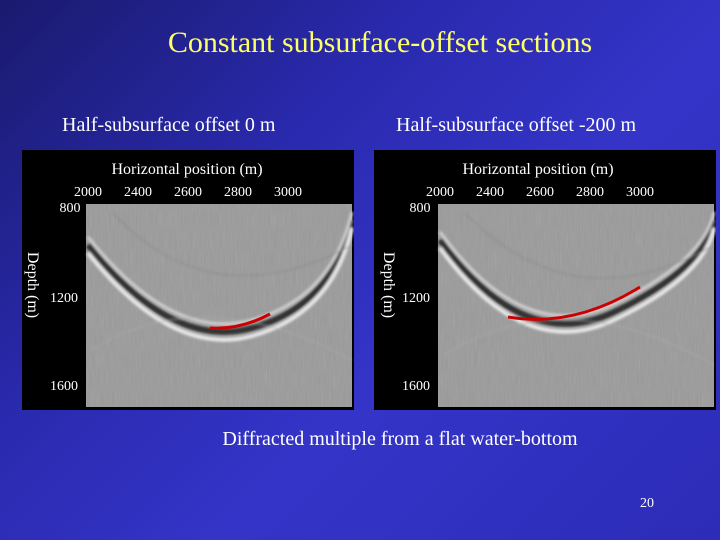 The image size is (720, 540). What do you see at coordinates (574, 303) in the screenshot?
I see `right-highlight-curve` at bounding box center [574, 303].